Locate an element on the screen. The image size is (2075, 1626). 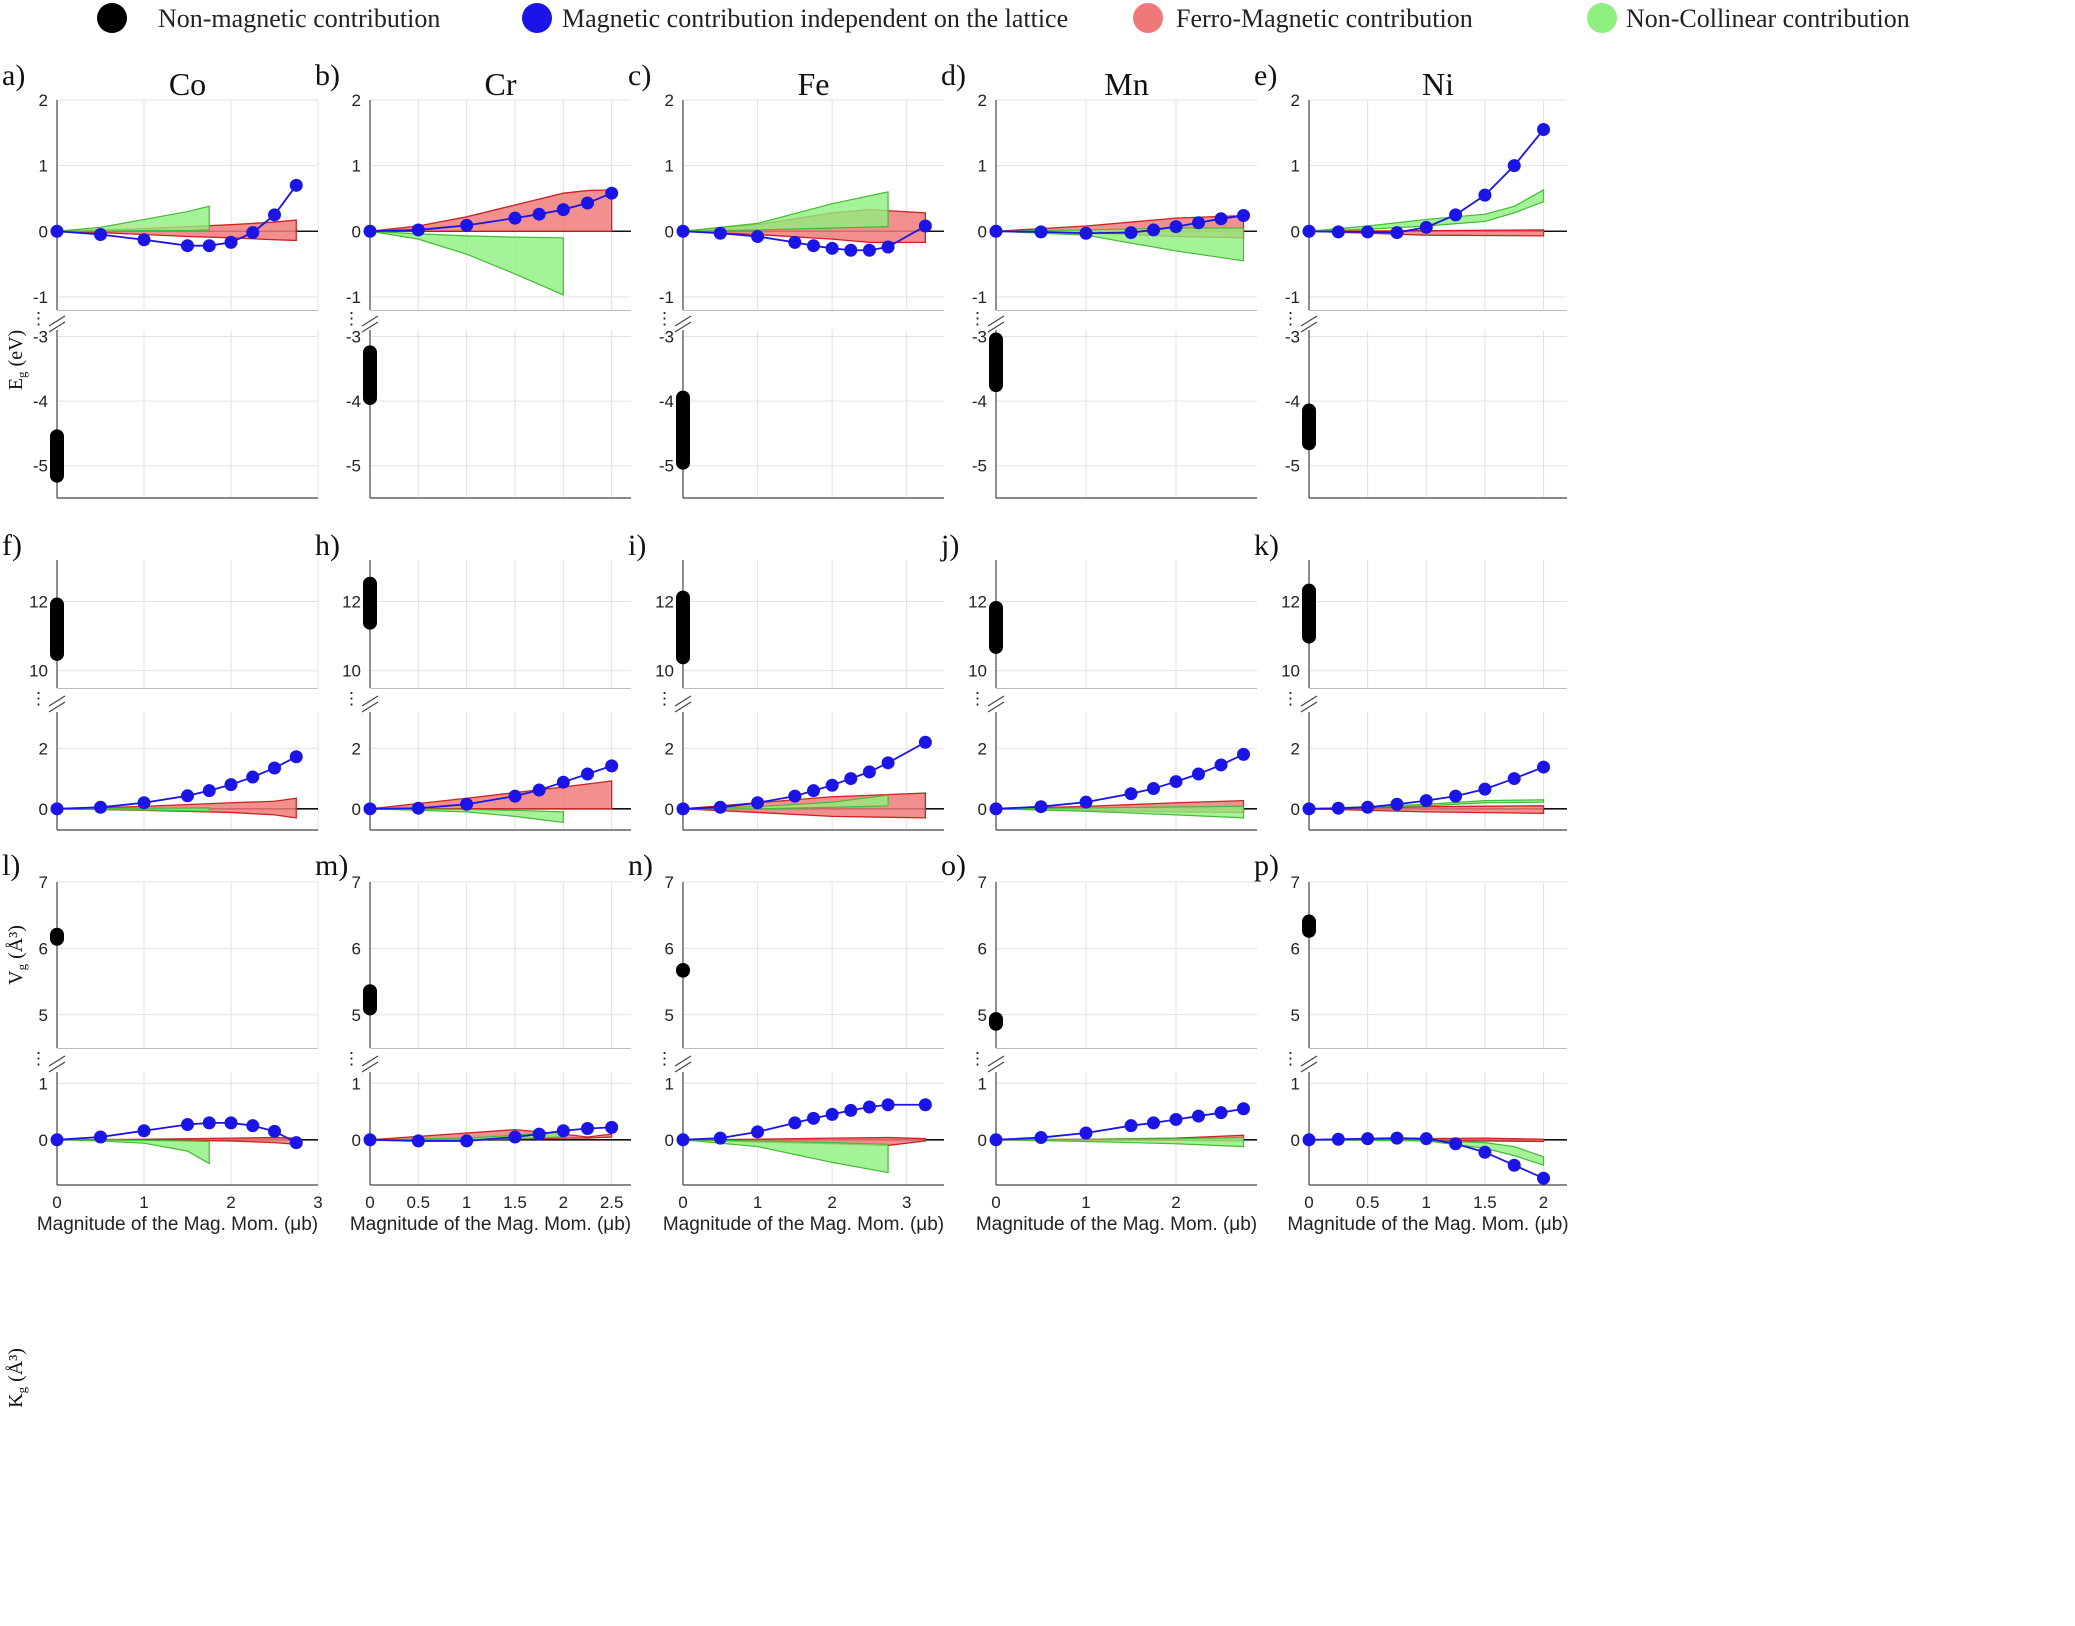
panel-label: c) is located at coordinates (639, 75).